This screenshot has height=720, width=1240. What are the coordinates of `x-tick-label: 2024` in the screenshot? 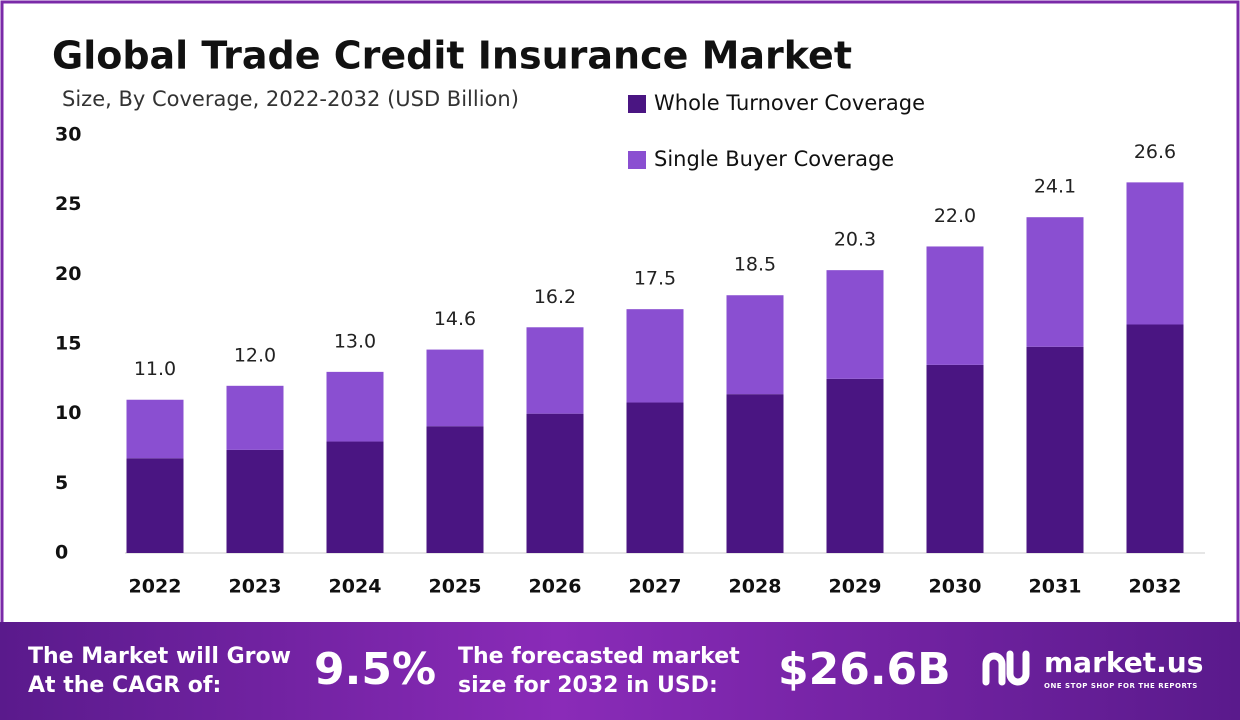 It's located at (355, 587).